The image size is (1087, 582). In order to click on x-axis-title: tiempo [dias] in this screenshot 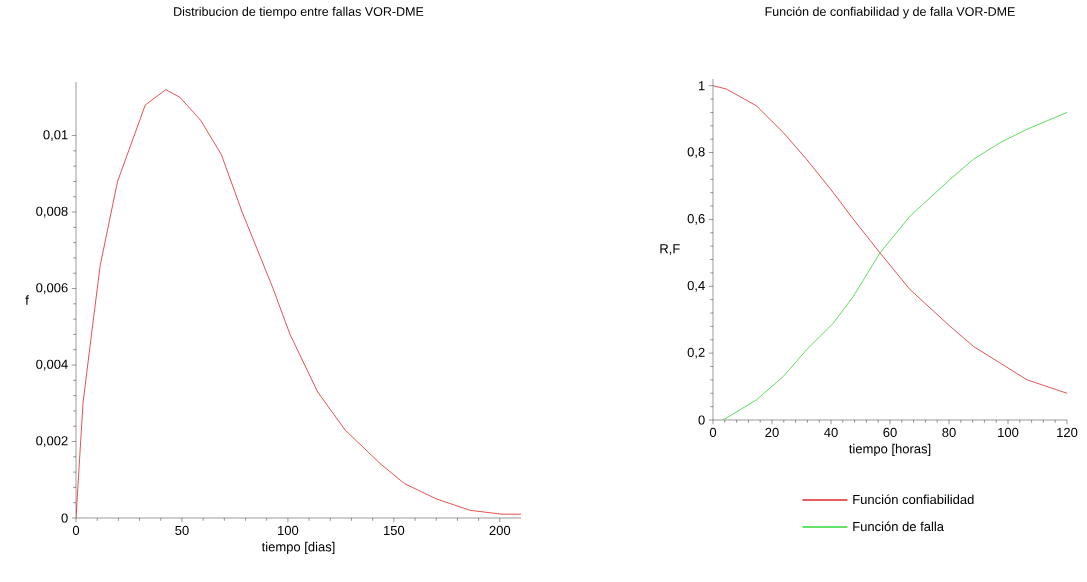, I will do `click(298, 547)`.